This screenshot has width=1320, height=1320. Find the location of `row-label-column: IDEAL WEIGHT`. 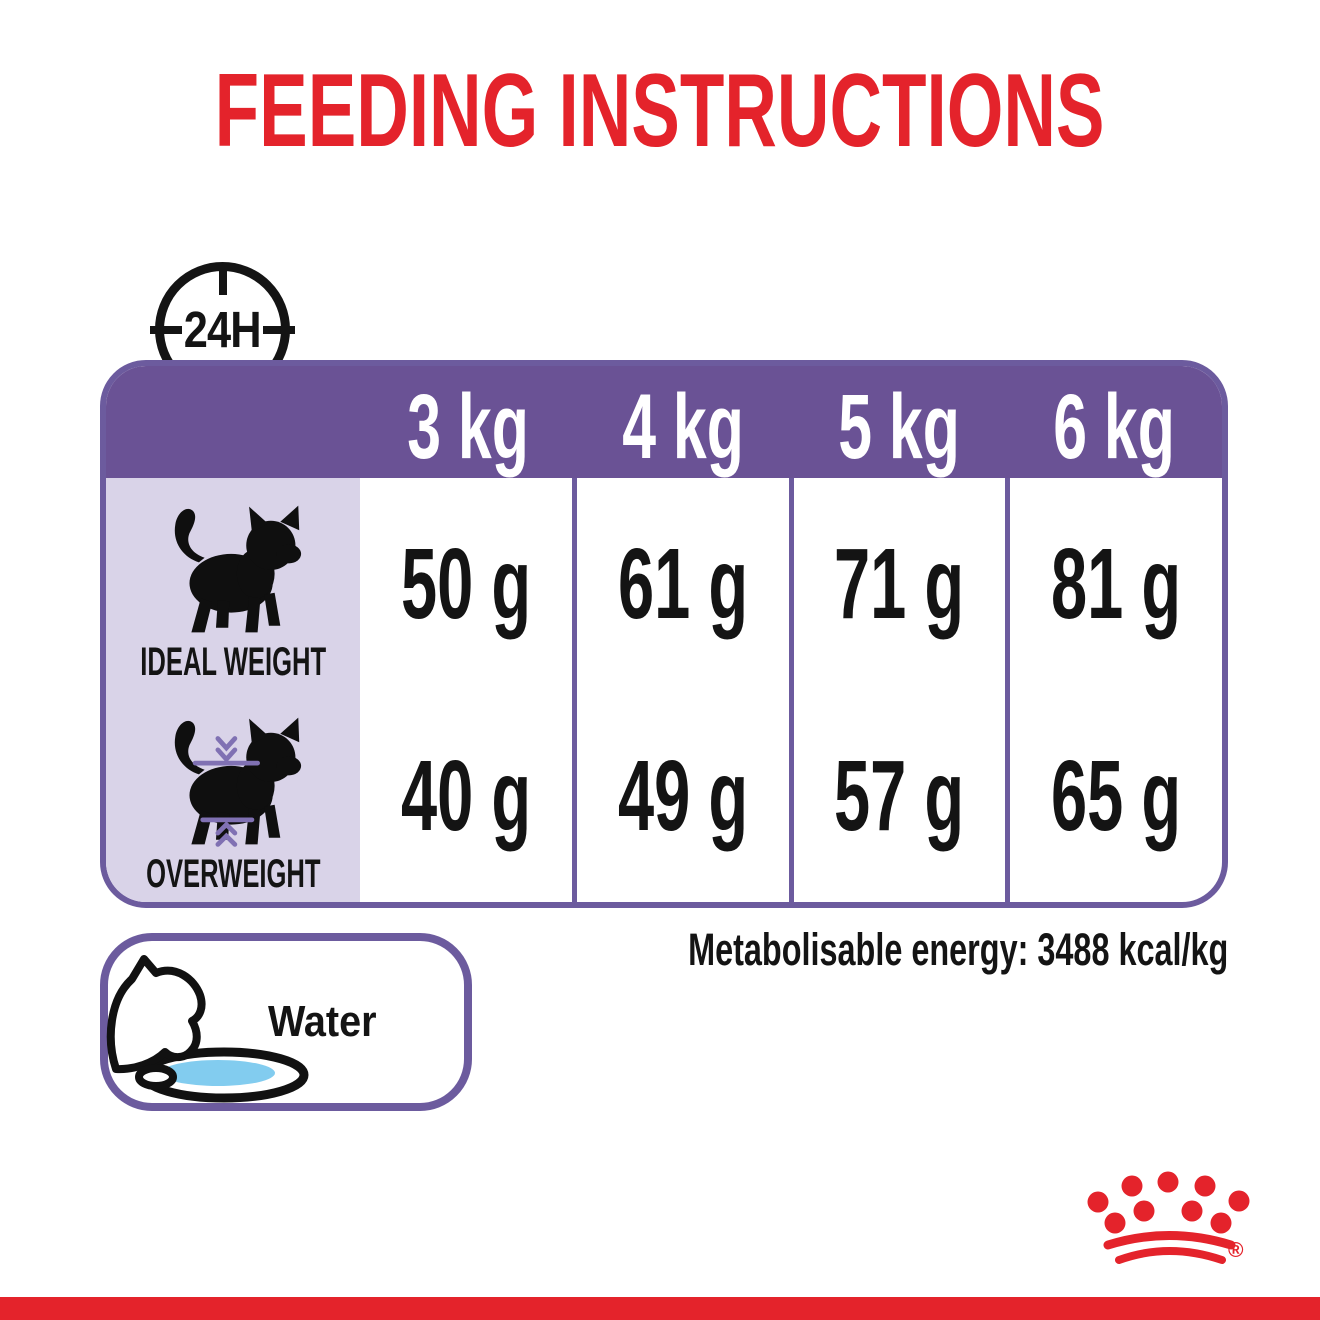

row-label-column: IDEAL WEIGHT is located at coordinates (233, 690).